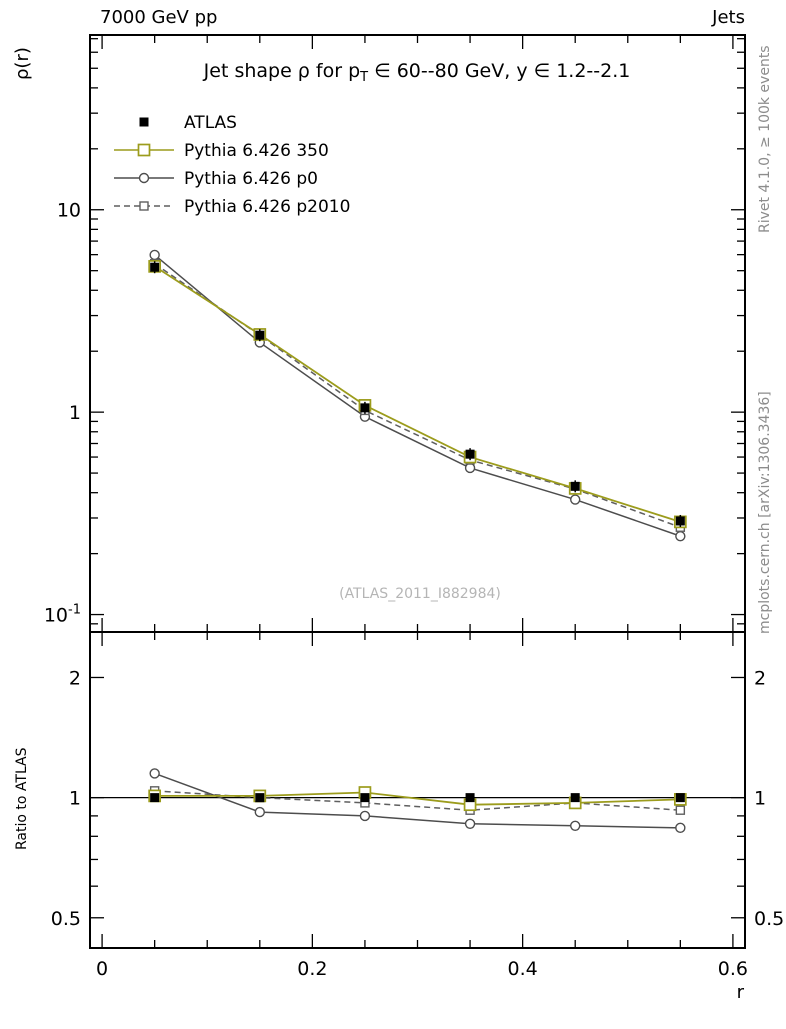 The height and width of the screenshot is (1029, 786). Describe the element at coordinates (420, 594) in the screenshot. I see `analysis-id-watermark: (ATLAS_2011_I882984)` at that location.